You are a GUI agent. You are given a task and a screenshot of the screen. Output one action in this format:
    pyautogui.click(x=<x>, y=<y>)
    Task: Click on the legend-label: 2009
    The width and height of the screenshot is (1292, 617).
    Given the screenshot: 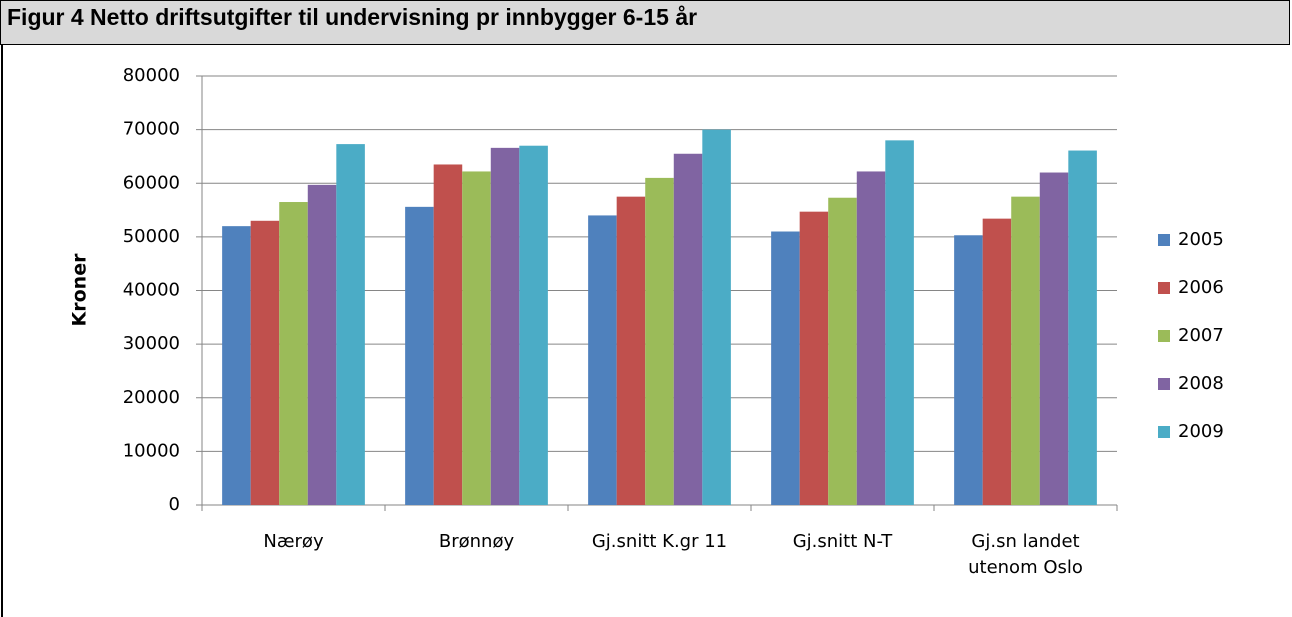 What is the action you would take?
    pyautogui.click(x=1201, y=431)
    